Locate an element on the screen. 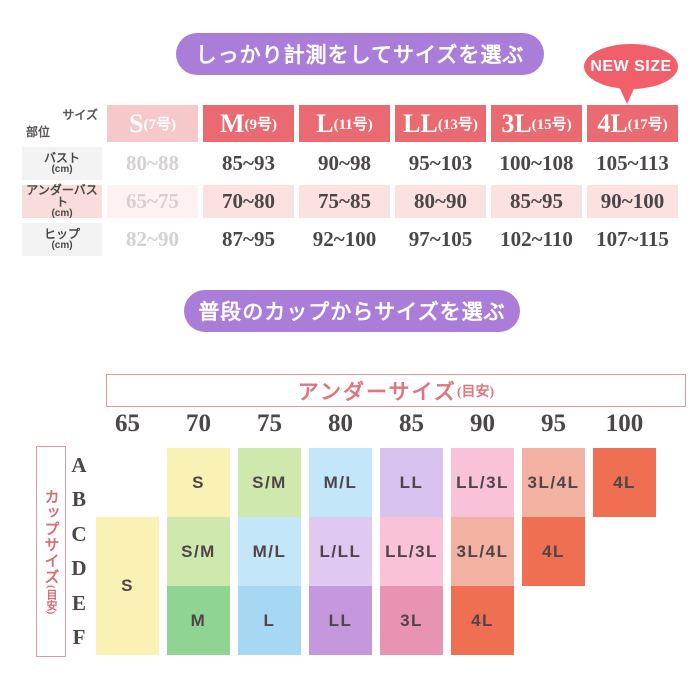  cup-letter: C is located at coordinates (79, 533).